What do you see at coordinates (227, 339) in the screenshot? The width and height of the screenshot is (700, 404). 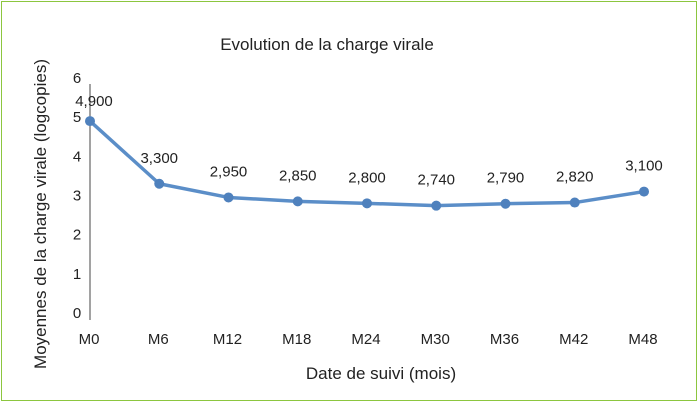 I see `x-tick-label: M12` at bounding box center [227, 339].